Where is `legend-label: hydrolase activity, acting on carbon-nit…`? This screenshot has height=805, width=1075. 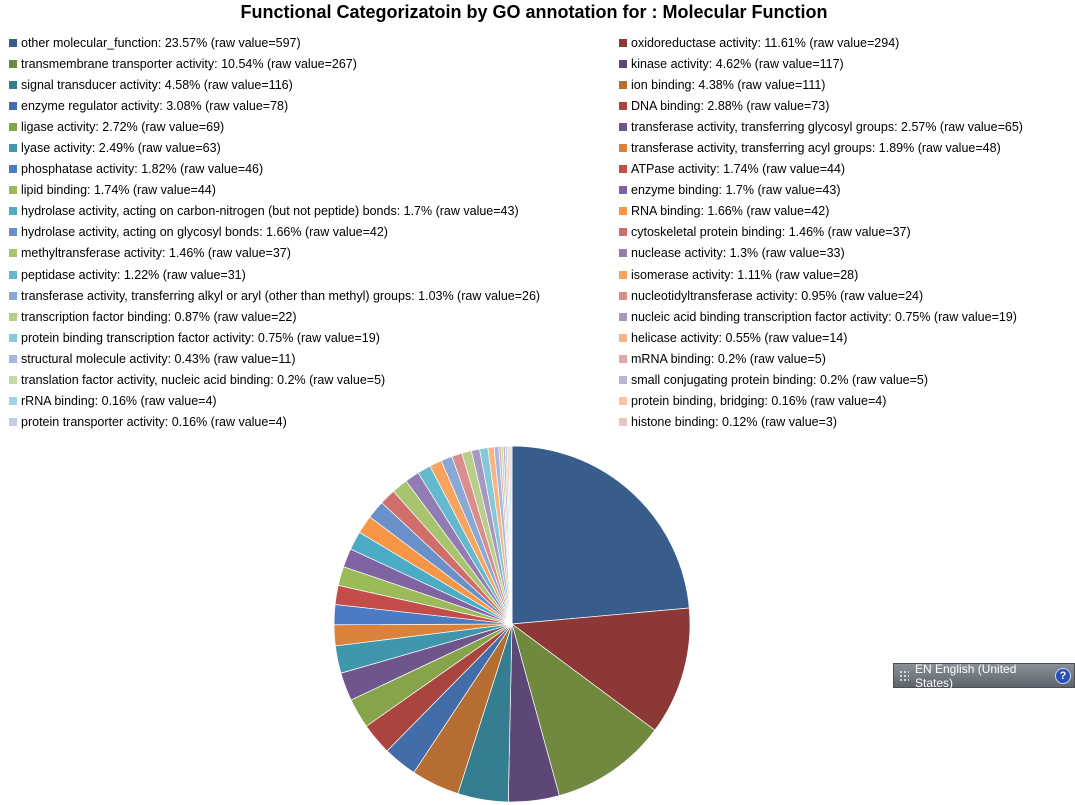
legend-label: hydrolase activity, acting on carbon-nit… is located at coordinates (270, 211).